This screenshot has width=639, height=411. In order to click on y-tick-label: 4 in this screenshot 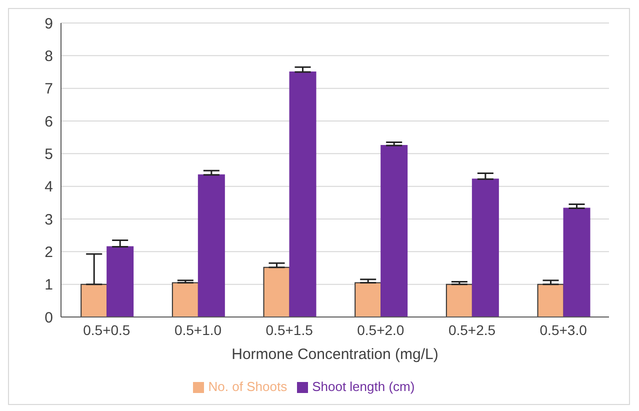, I will do `click(48, 187)`.